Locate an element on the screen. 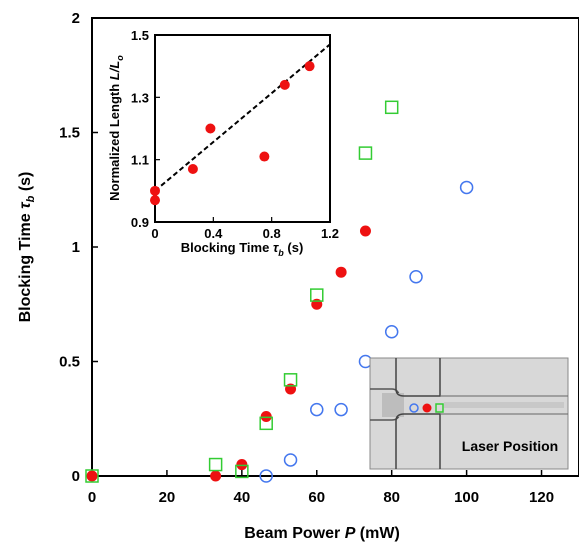 The height and width of the screenshot is (544, 579). fit-line is located at coordinates (242, 117).